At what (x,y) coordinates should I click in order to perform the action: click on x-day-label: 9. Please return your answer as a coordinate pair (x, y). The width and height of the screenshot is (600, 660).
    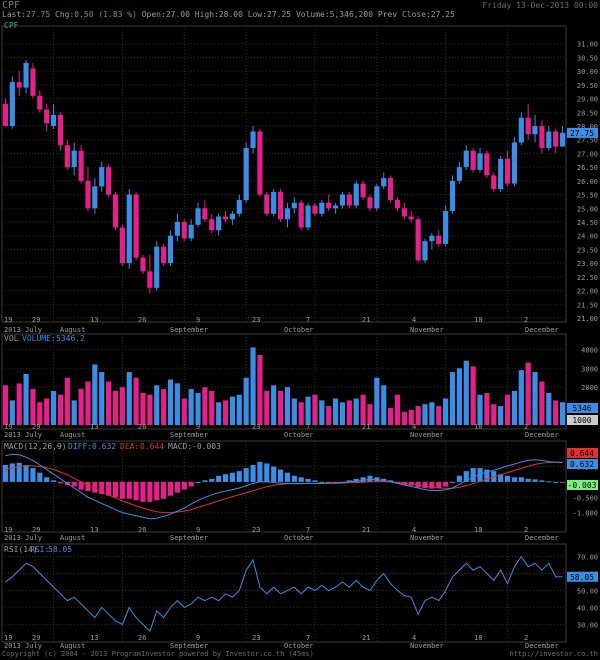
    Looking at the image, I should click on (198, 320).